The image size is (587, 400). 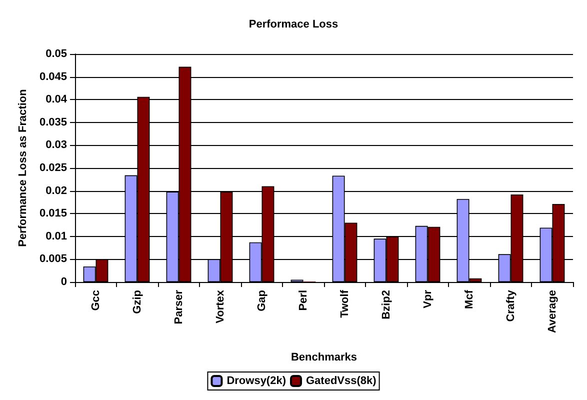 I want to click on legend-label: Drowsy(2k), so click(x=256, y=381).